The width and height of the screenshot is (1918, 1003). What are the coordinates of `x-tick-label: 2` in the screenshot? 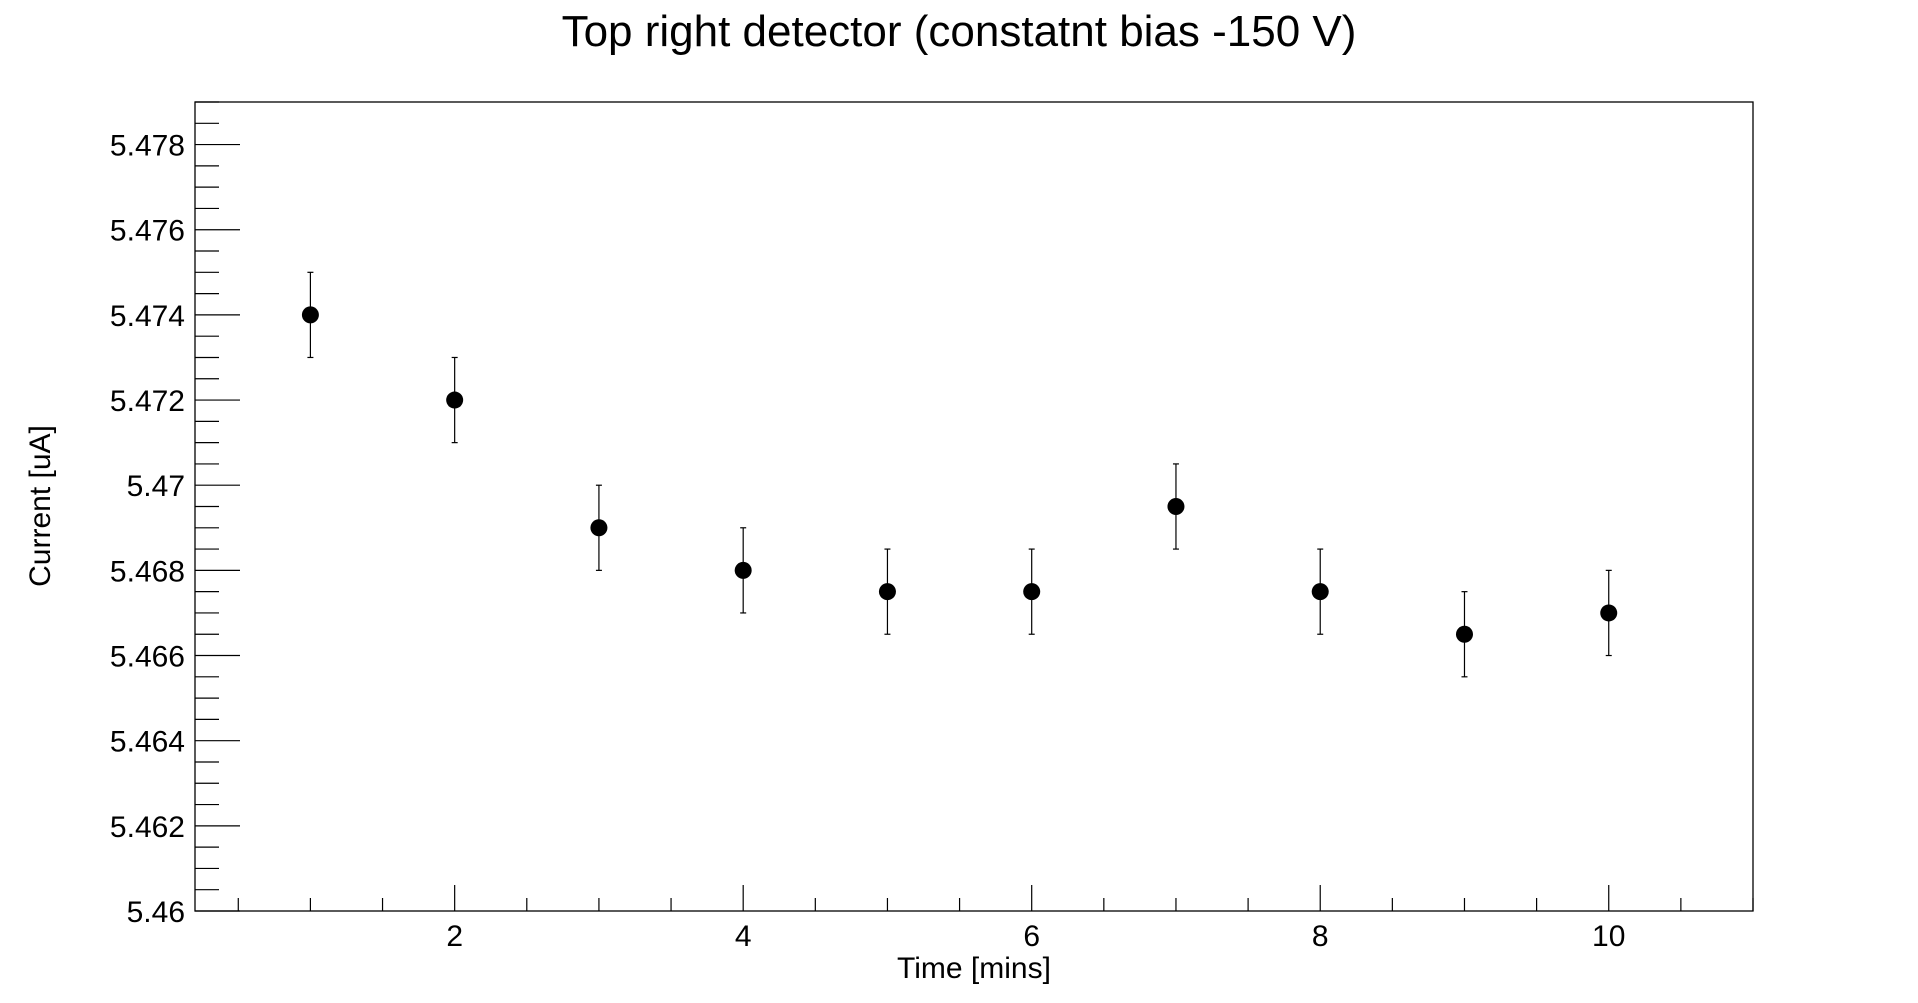 It's located at (454, 936).